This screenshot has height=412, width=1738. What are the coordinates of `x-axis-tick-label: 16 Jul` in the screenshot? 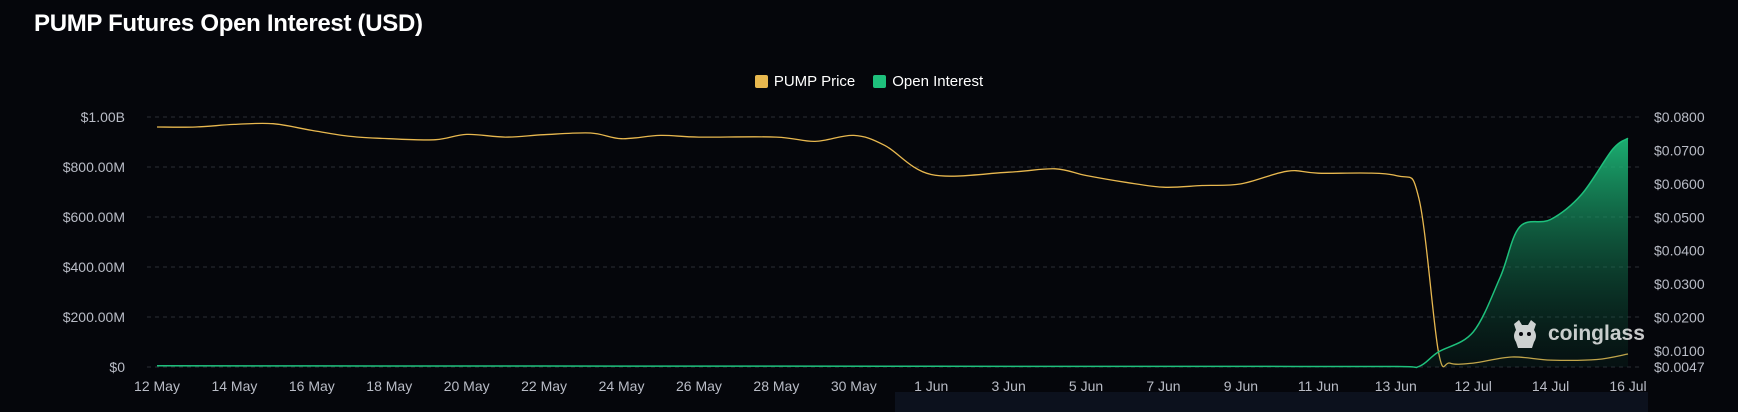 It's located at (1627, 386).